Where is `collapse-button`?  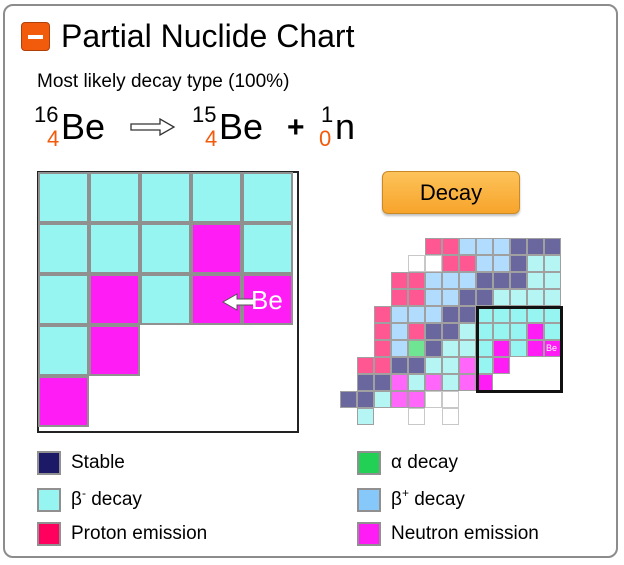
collapse-button is located at coordinates (35, 36).